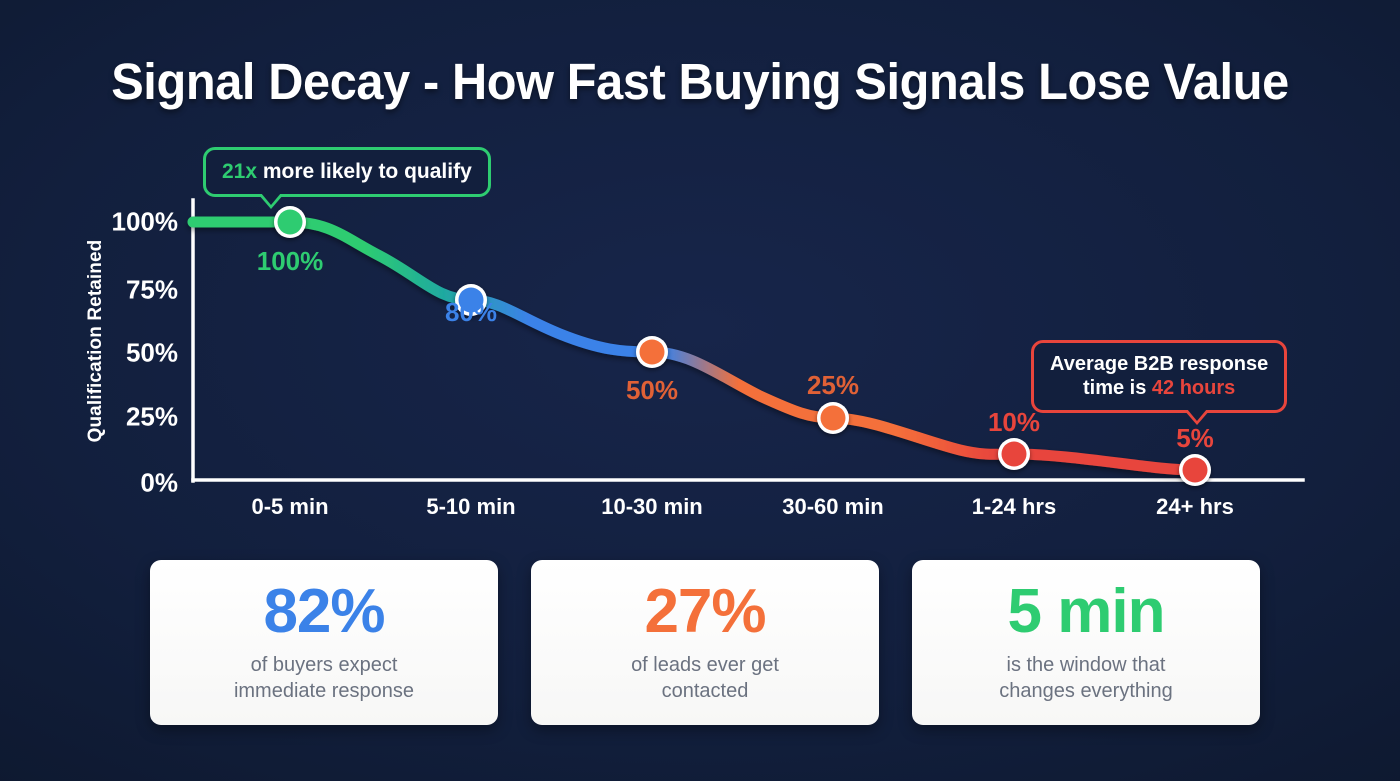 The width and height of the screenshot is (1400, 781). I want to click on x-tick-label-24-plus-hrs: 24+ hrs, so click(1195, 506).